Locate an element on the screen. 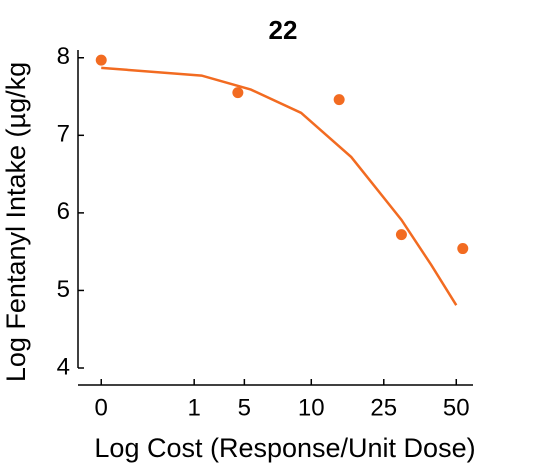  y-axis-label: Log Fentanyl Intake (µg/kg is located at coordinates (16, 222).